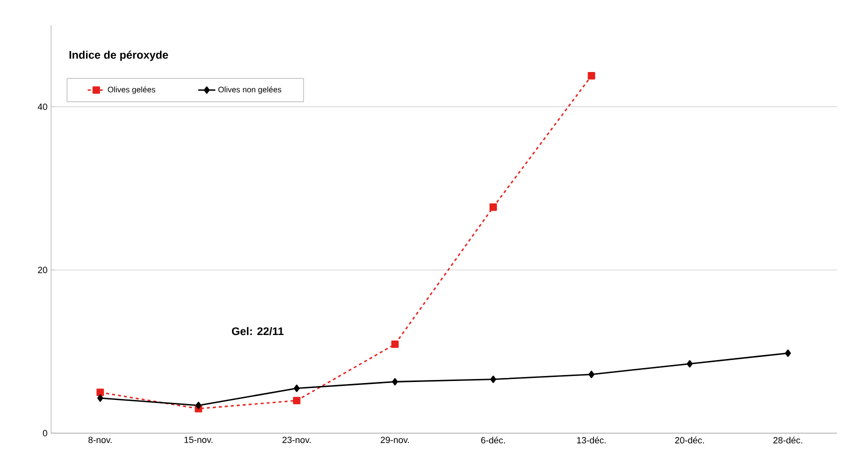  Describe the element at coordinates (43, 107) in the screenshot. I see `y-tick-label: 40` at that location.